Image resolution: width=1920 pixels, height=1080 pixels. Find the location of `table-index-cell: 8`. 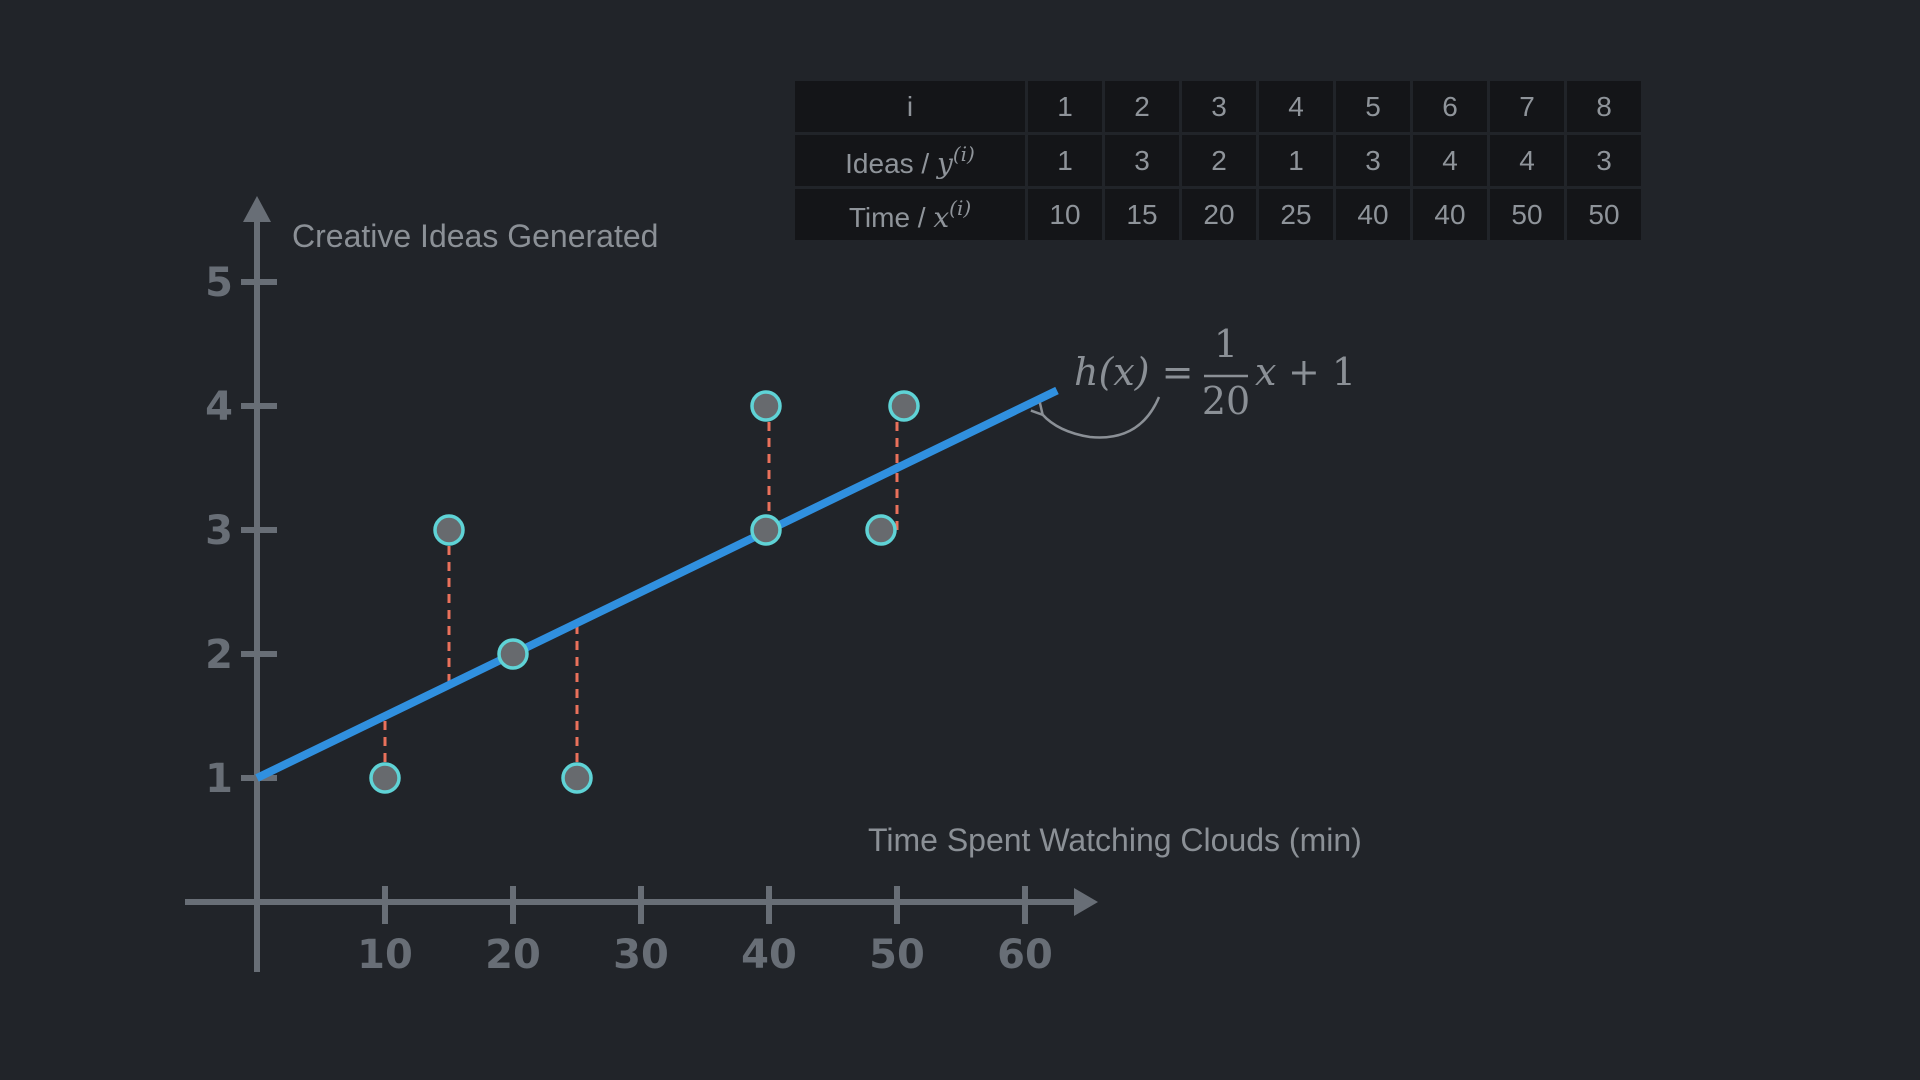

table-index-cell: 8 is located at coordinates (1604, 106).